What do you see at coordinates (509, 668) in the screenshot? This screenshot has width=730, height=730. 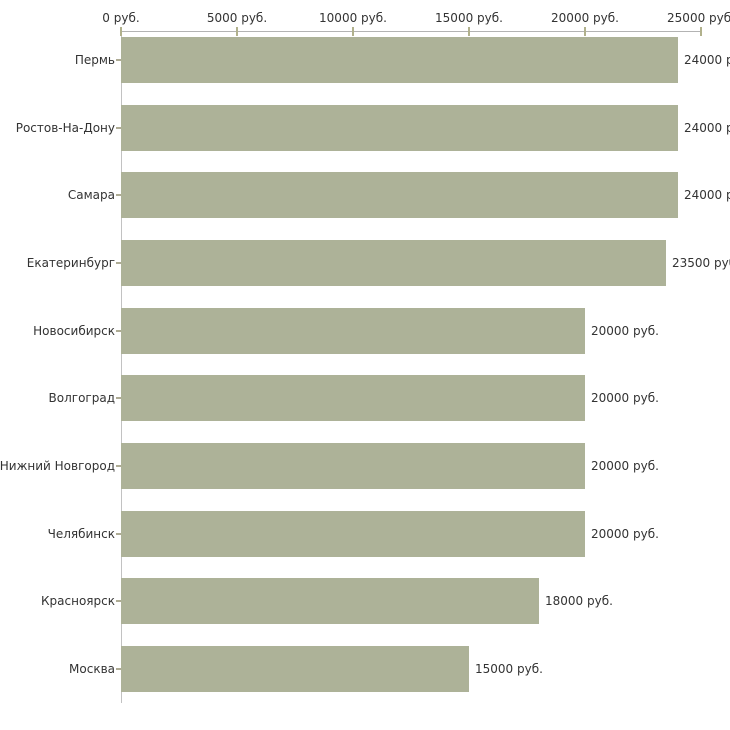 I see `value-label: 15000 руб.` at bounding box center [509, 668].